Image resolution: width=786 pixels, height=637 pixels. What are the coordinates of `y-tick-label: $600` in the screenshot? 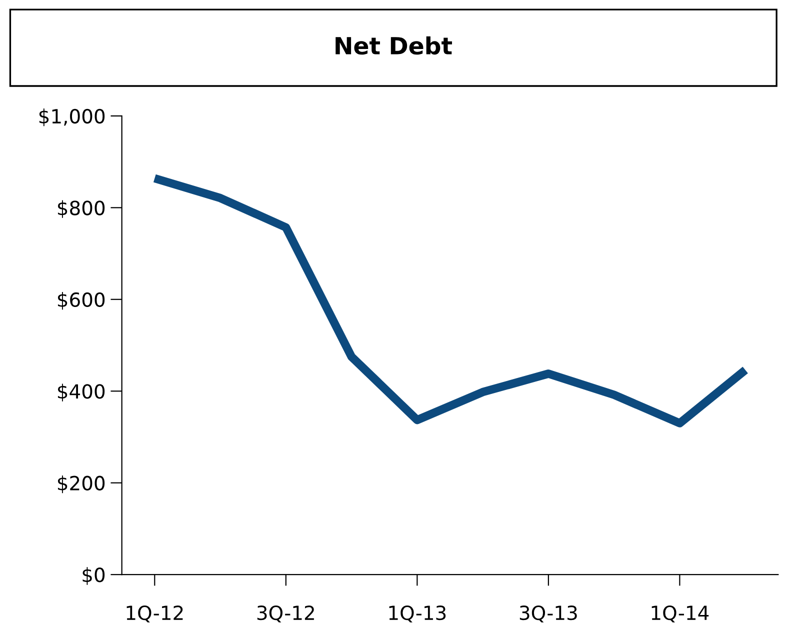 It's located at (81, 301).